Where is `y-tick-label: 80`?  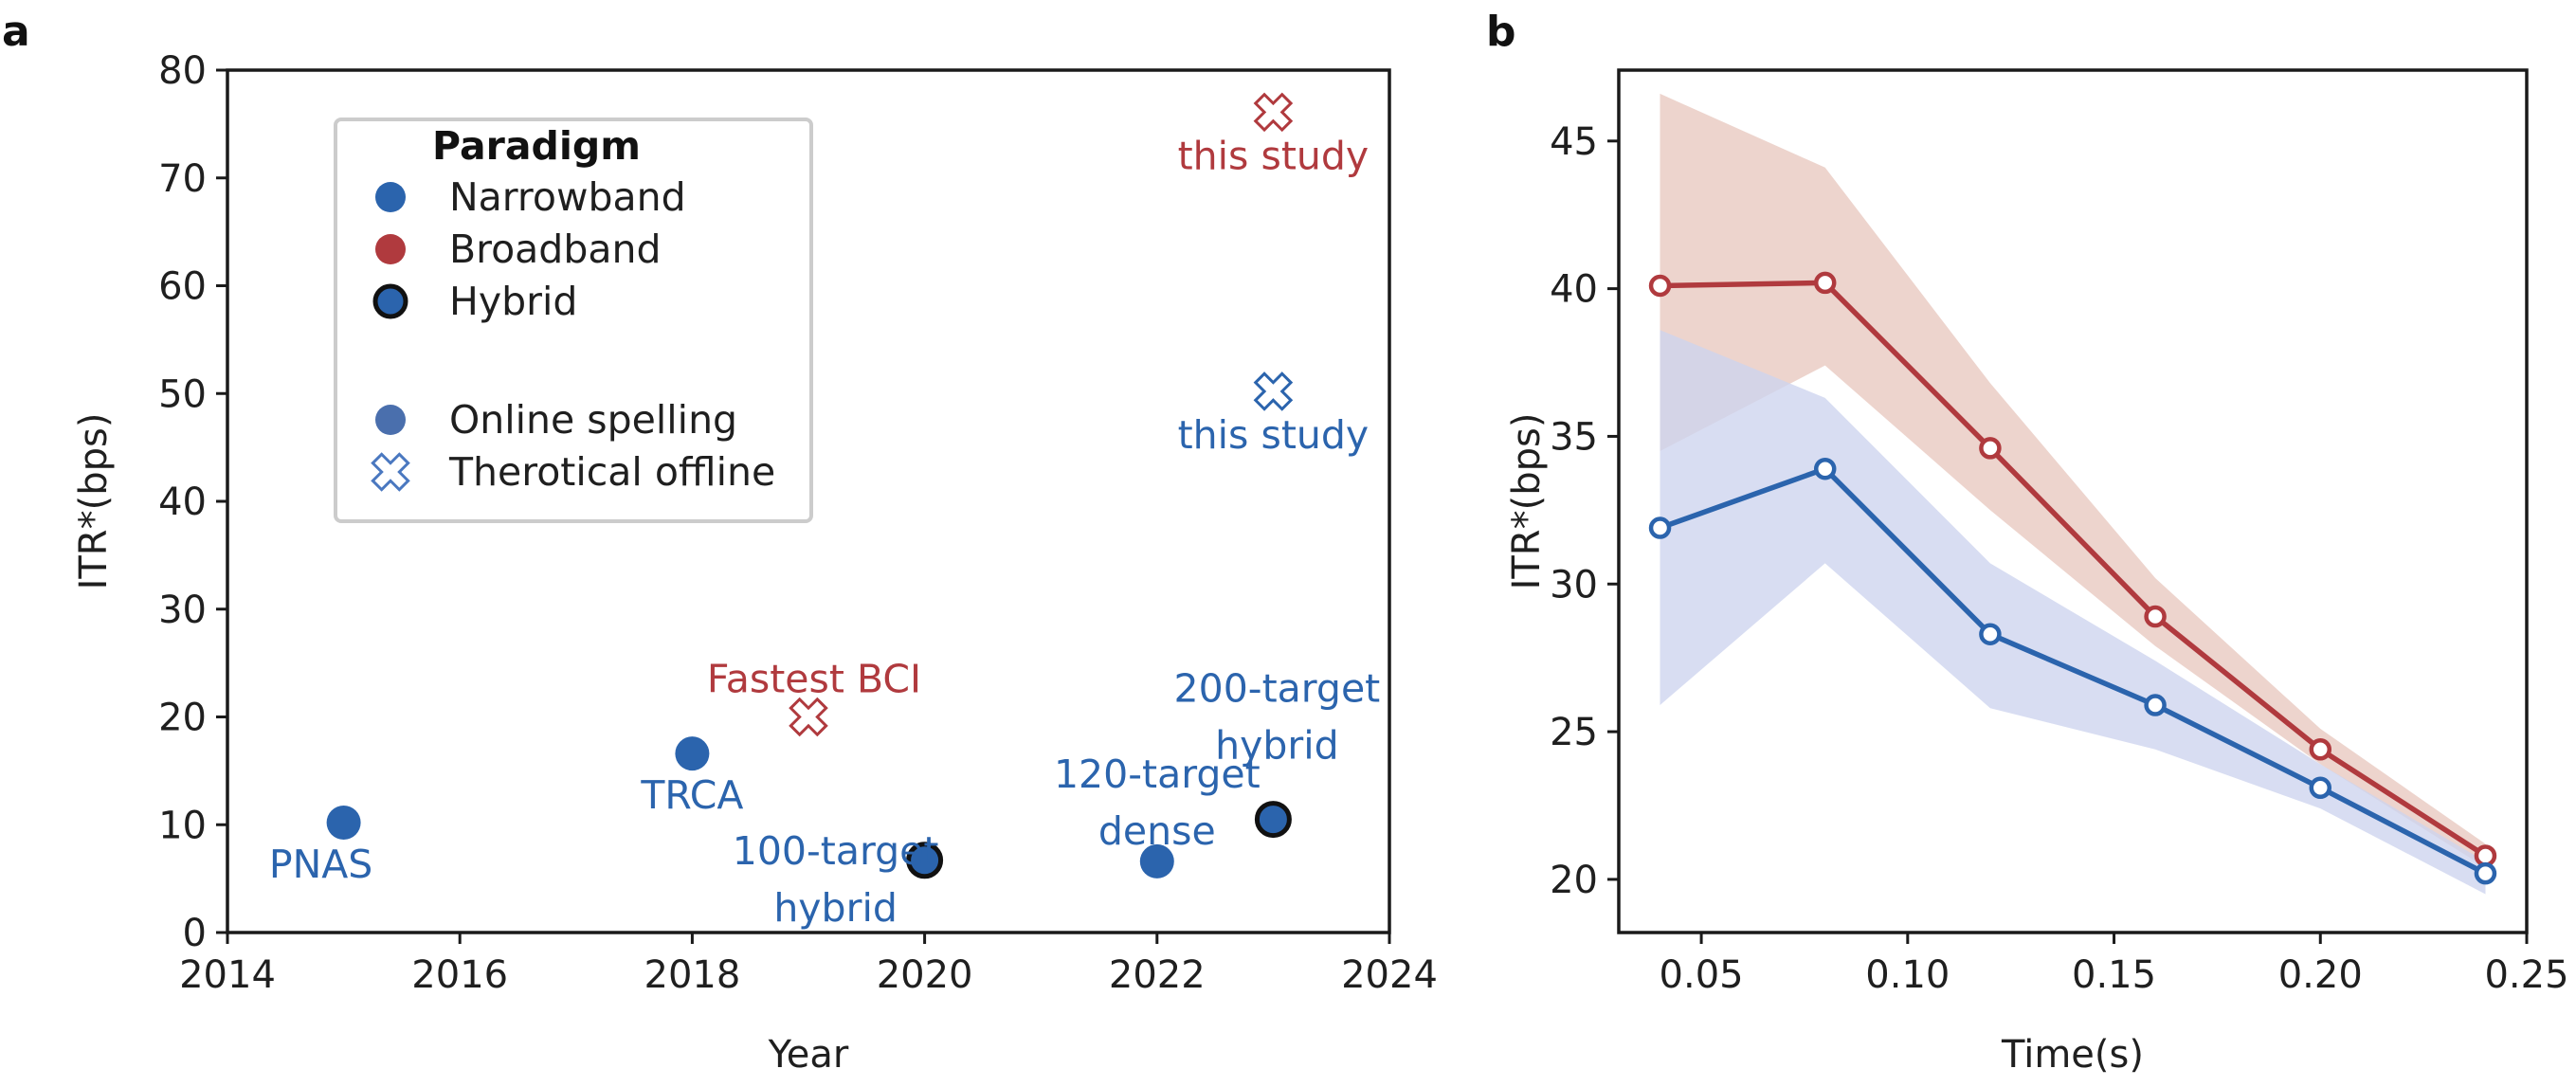 y-tick-label: 80 is located at coordinates (182, 71).